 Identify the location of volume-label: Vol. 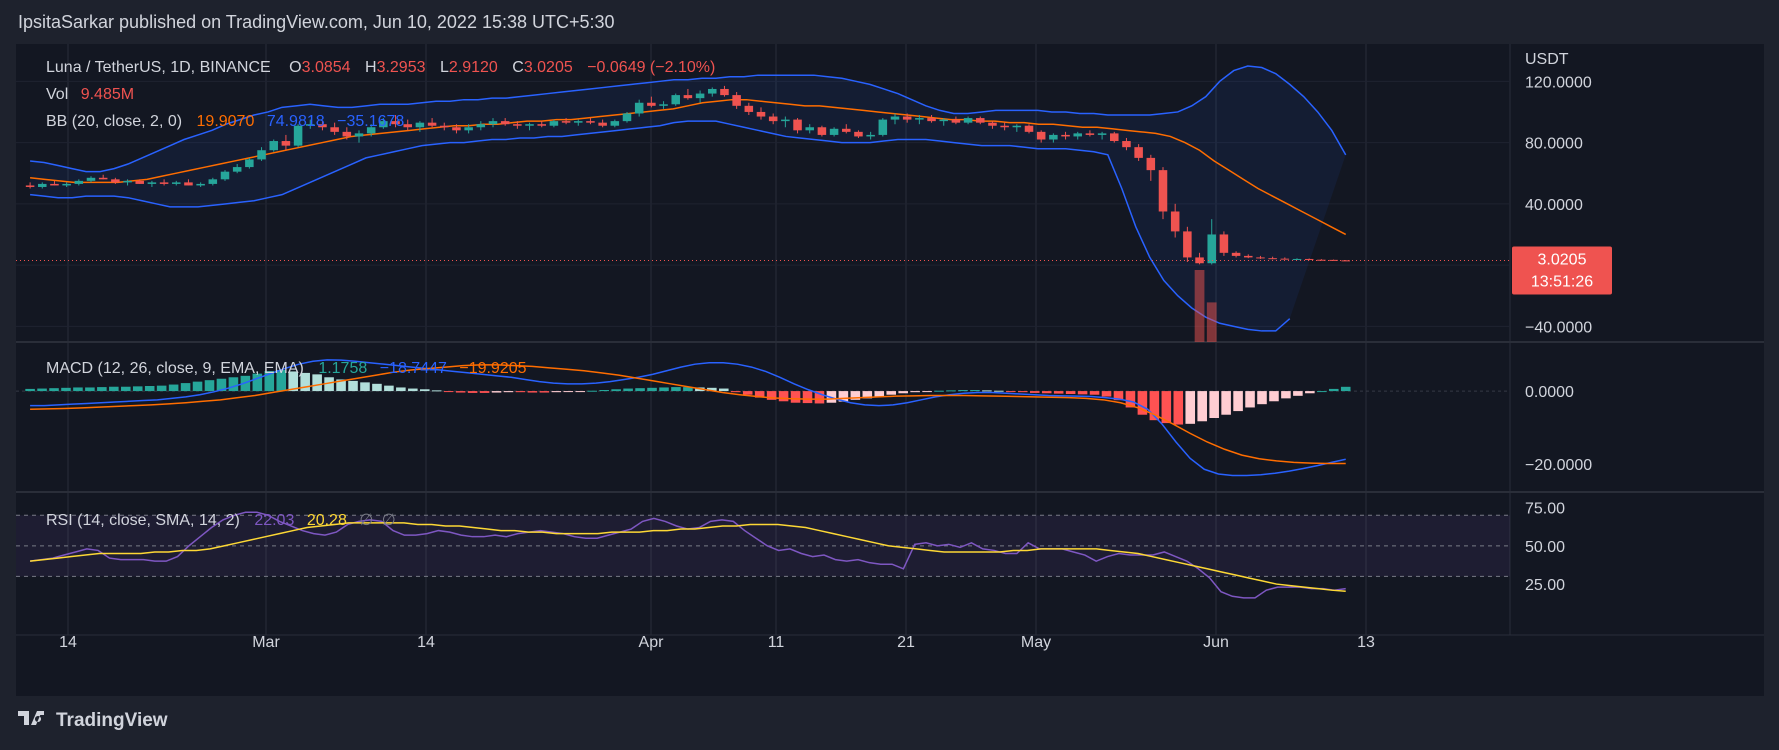
(57, 94).